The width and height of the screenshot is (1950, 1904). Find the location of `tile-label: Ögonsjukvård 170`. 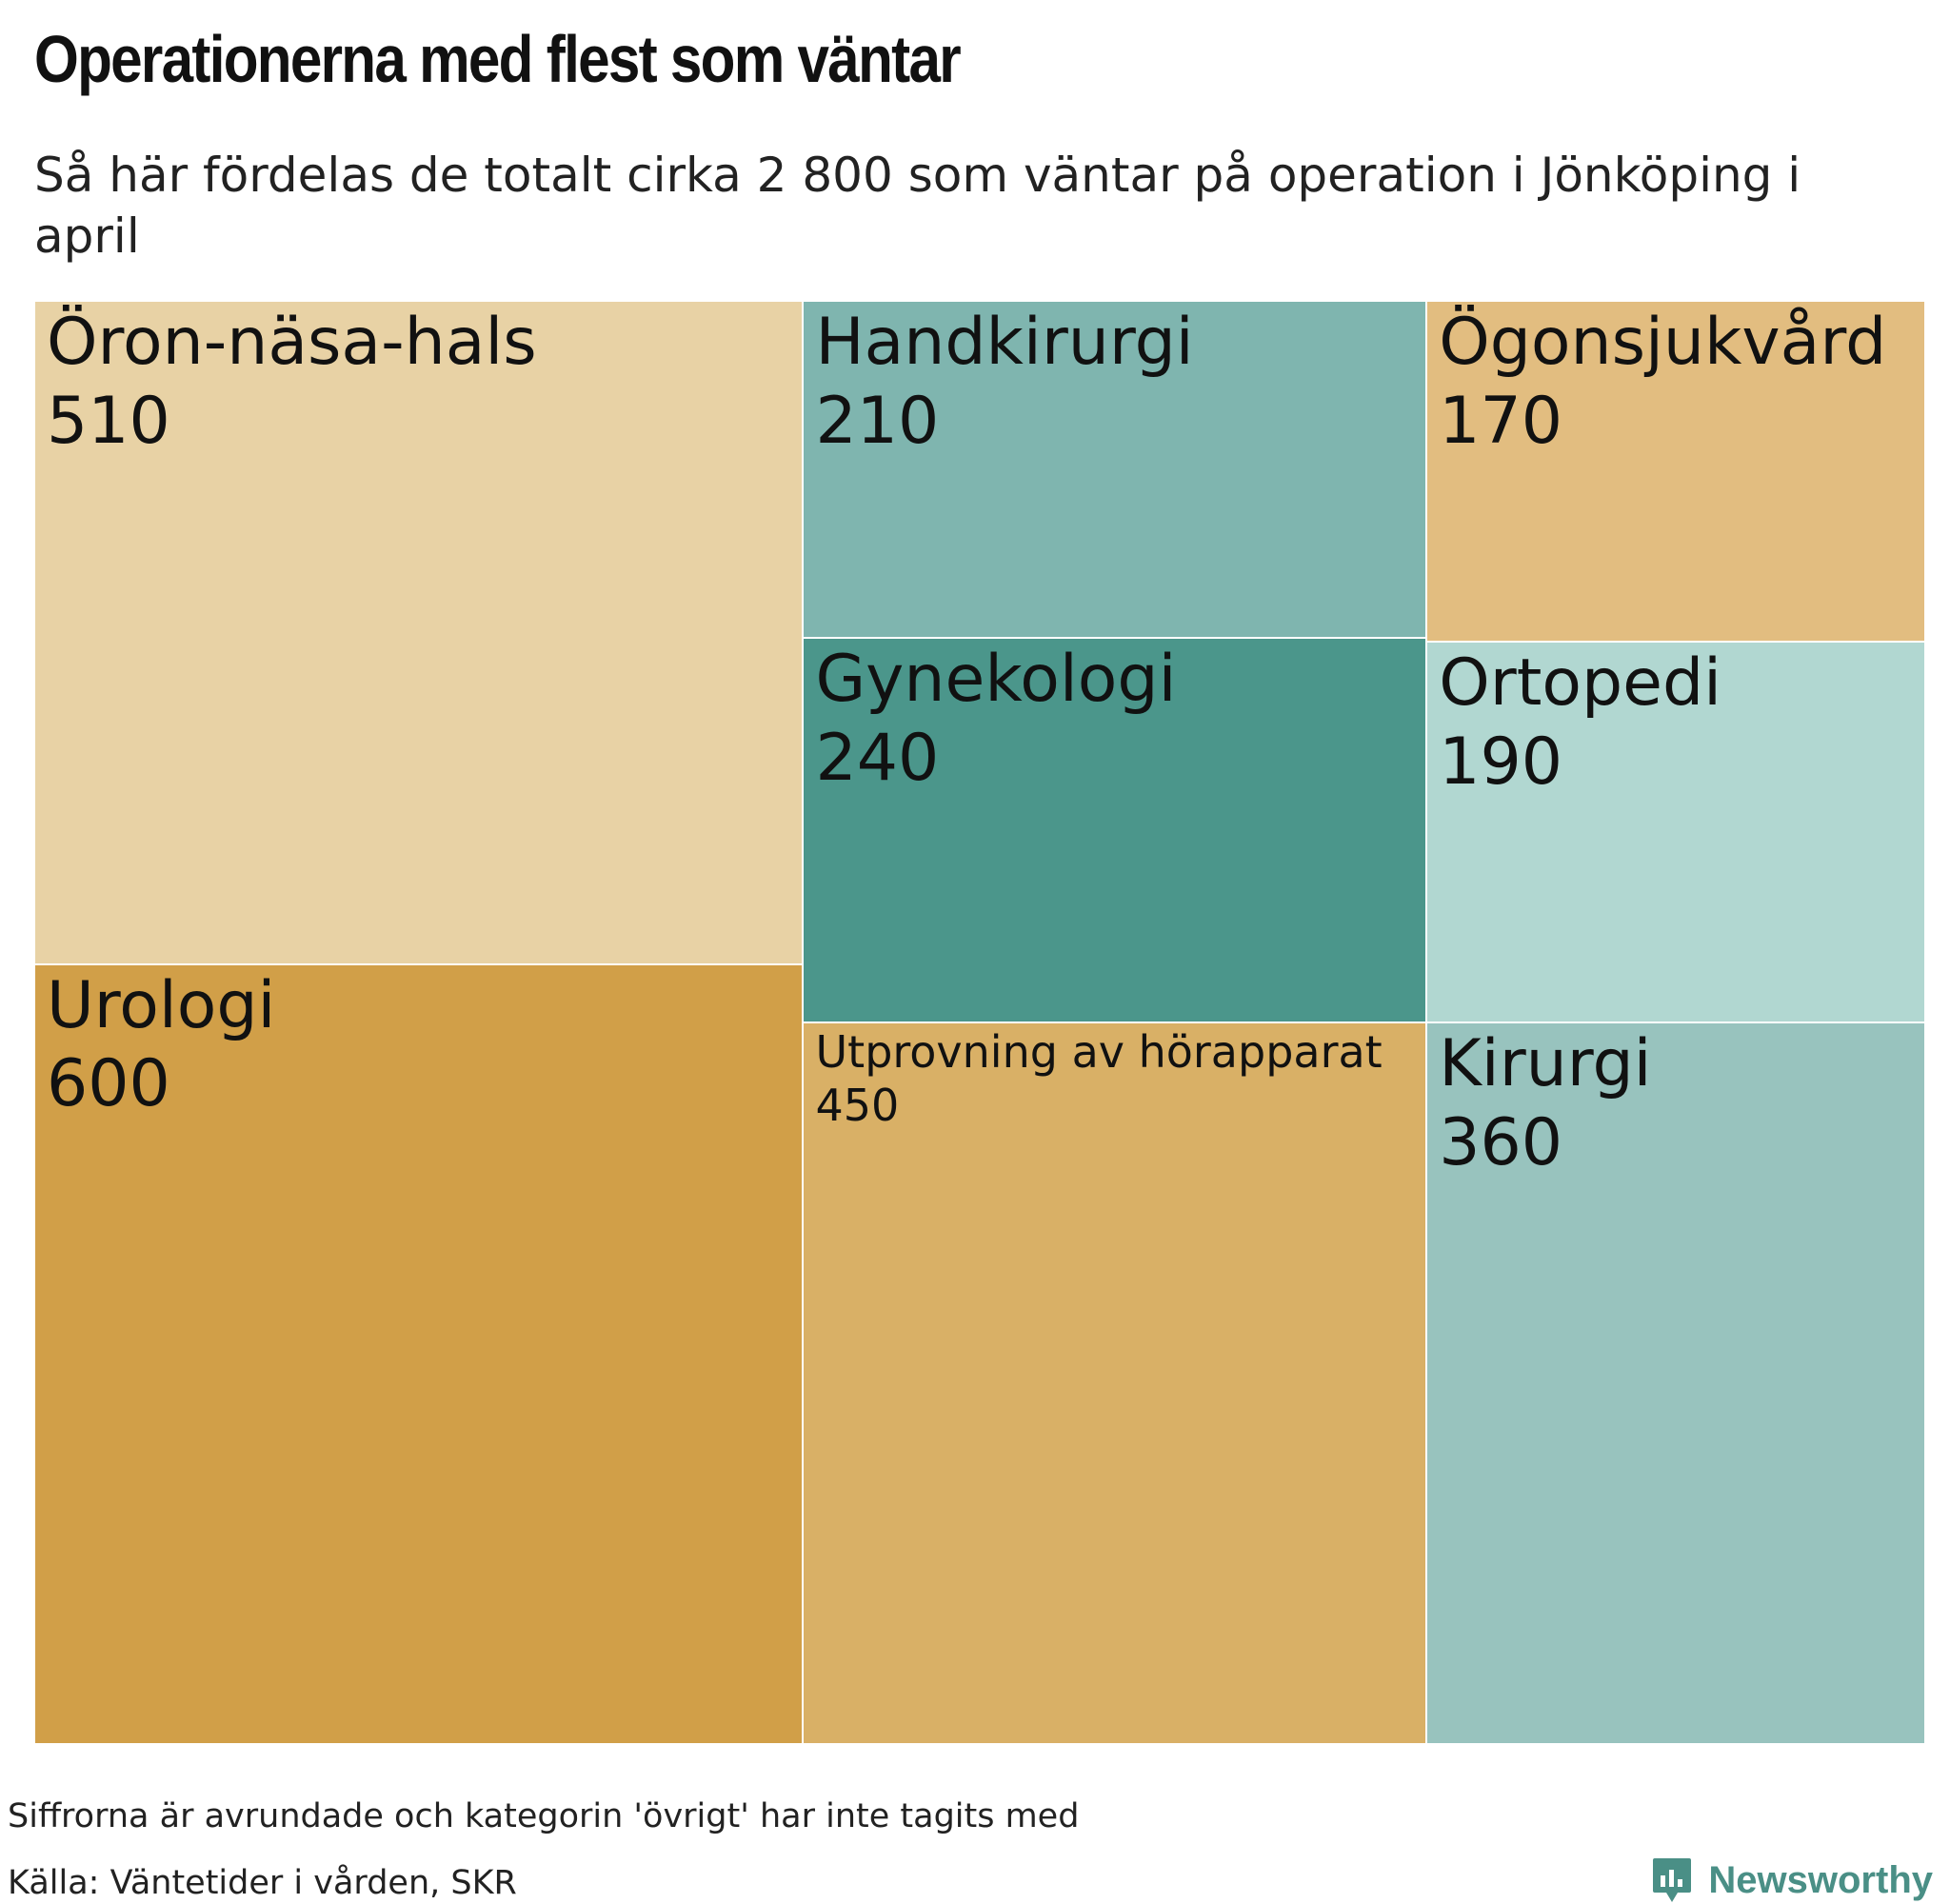

tile-label: Ögonsjukvård 170 is located at coordinates (1662, 383).